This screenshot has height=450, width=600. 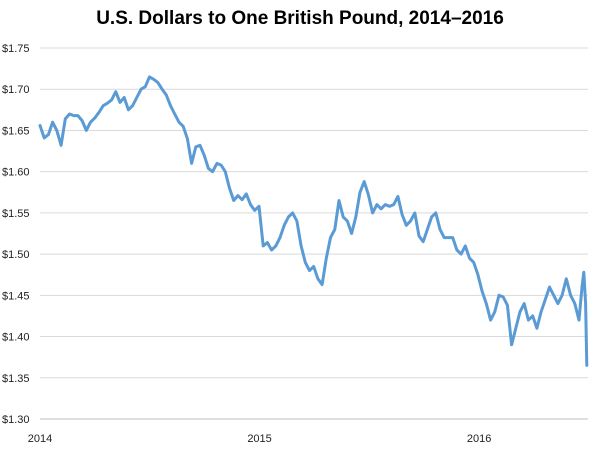 I want to click on y-tick-label: $1.70, so click(x=16, y=90).